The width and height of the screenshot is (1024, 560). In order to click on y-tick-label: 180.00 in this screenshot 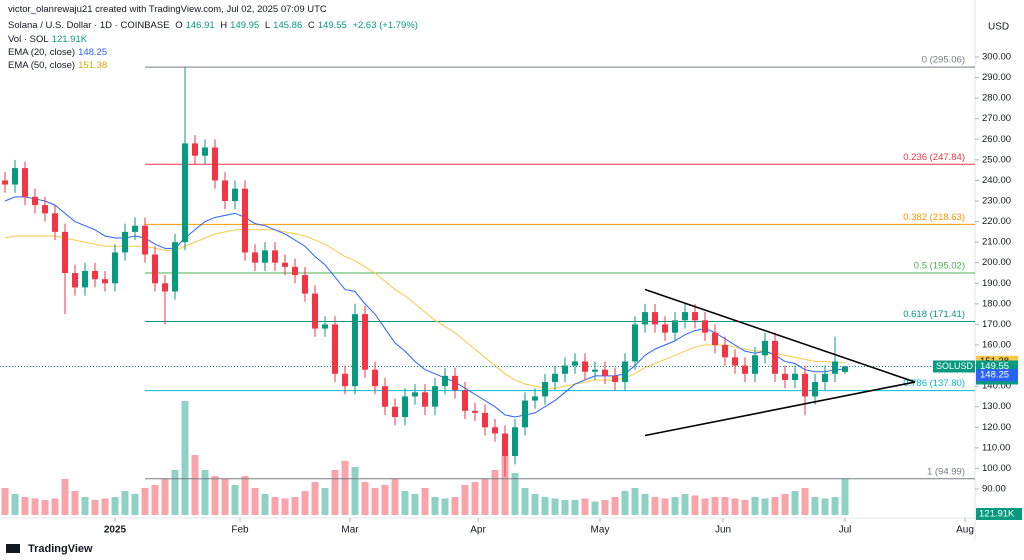, I will do `click(996, 303)`.